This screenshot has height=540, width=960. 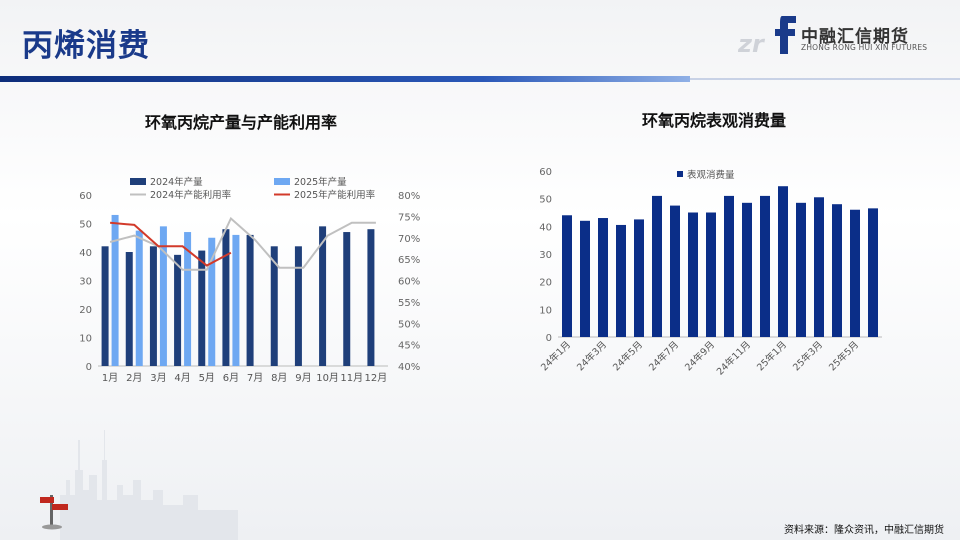 I want to click on chart1-legend-label: 2024年产能利用率, so click(x=191, y=195).